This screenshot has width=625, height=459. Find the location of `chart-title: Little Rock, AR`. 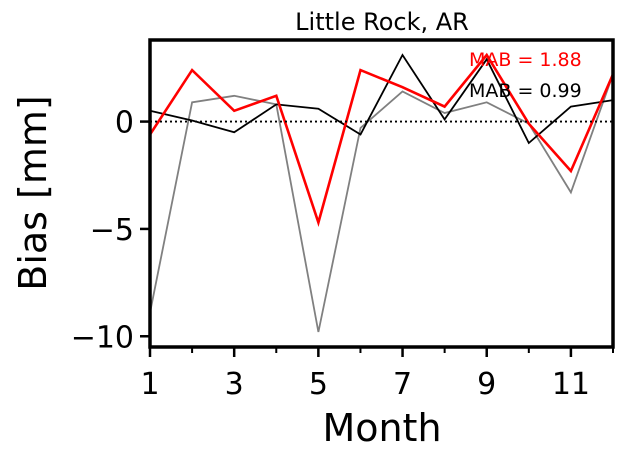

chart-title: Little Rock, AR is located at coordinates (382, 22).